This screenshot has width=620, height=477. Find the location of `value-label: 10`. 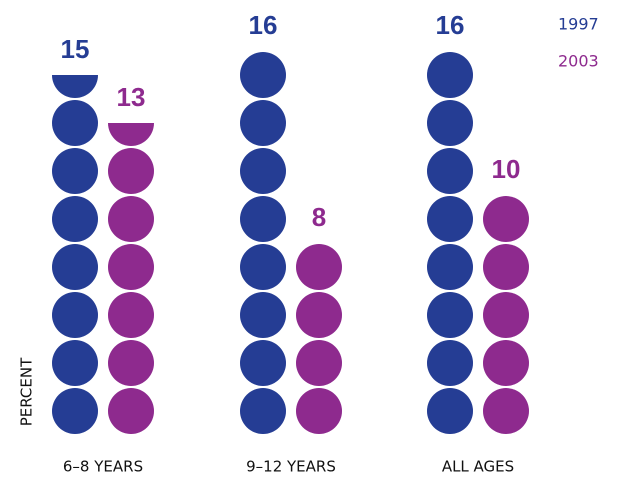

value-label: 10 is located at coordinates (506, 169).